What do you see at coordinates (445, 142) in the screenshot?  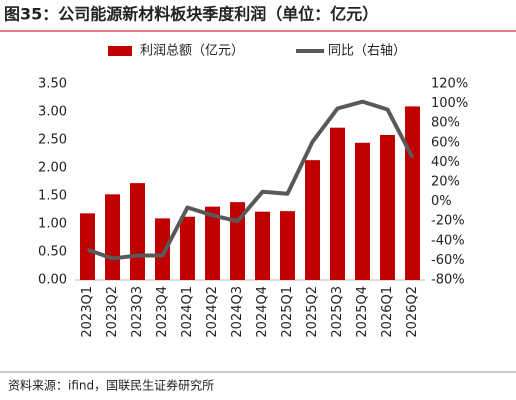 I see `y2-tick-label: 60%` at bounding box center [445, 142].